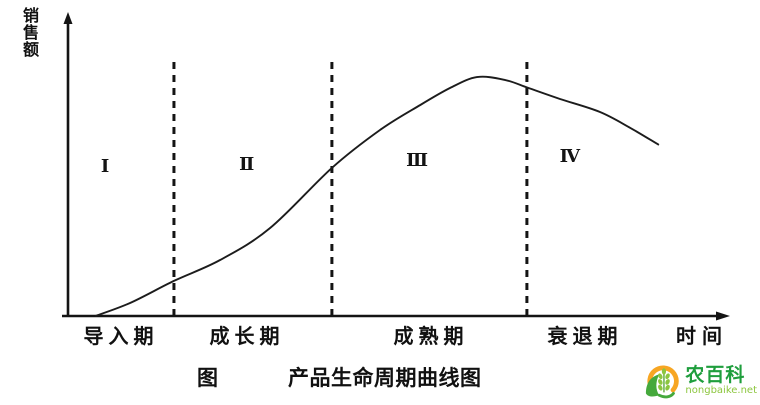 The height and width of the screenshot is (405, 760). I want to click on x-axis-stage-introduction: 导入期, so click(121, 336).